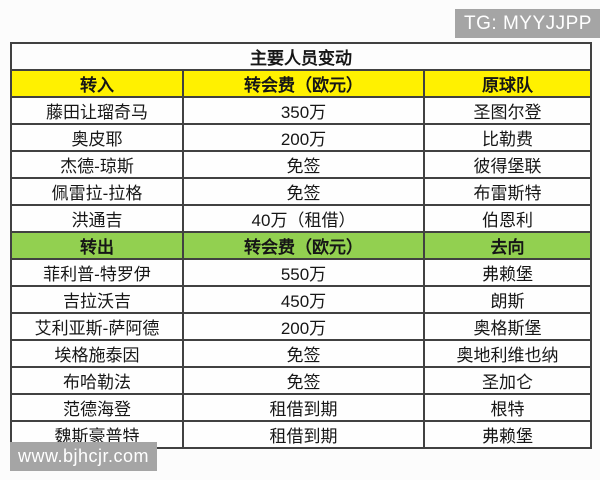 Image resolution: width=600 pixels, height=480 pixels. I want to click on table-row: 藤田让瑠奇马 350万 圣图尔登, so click(301, 110).